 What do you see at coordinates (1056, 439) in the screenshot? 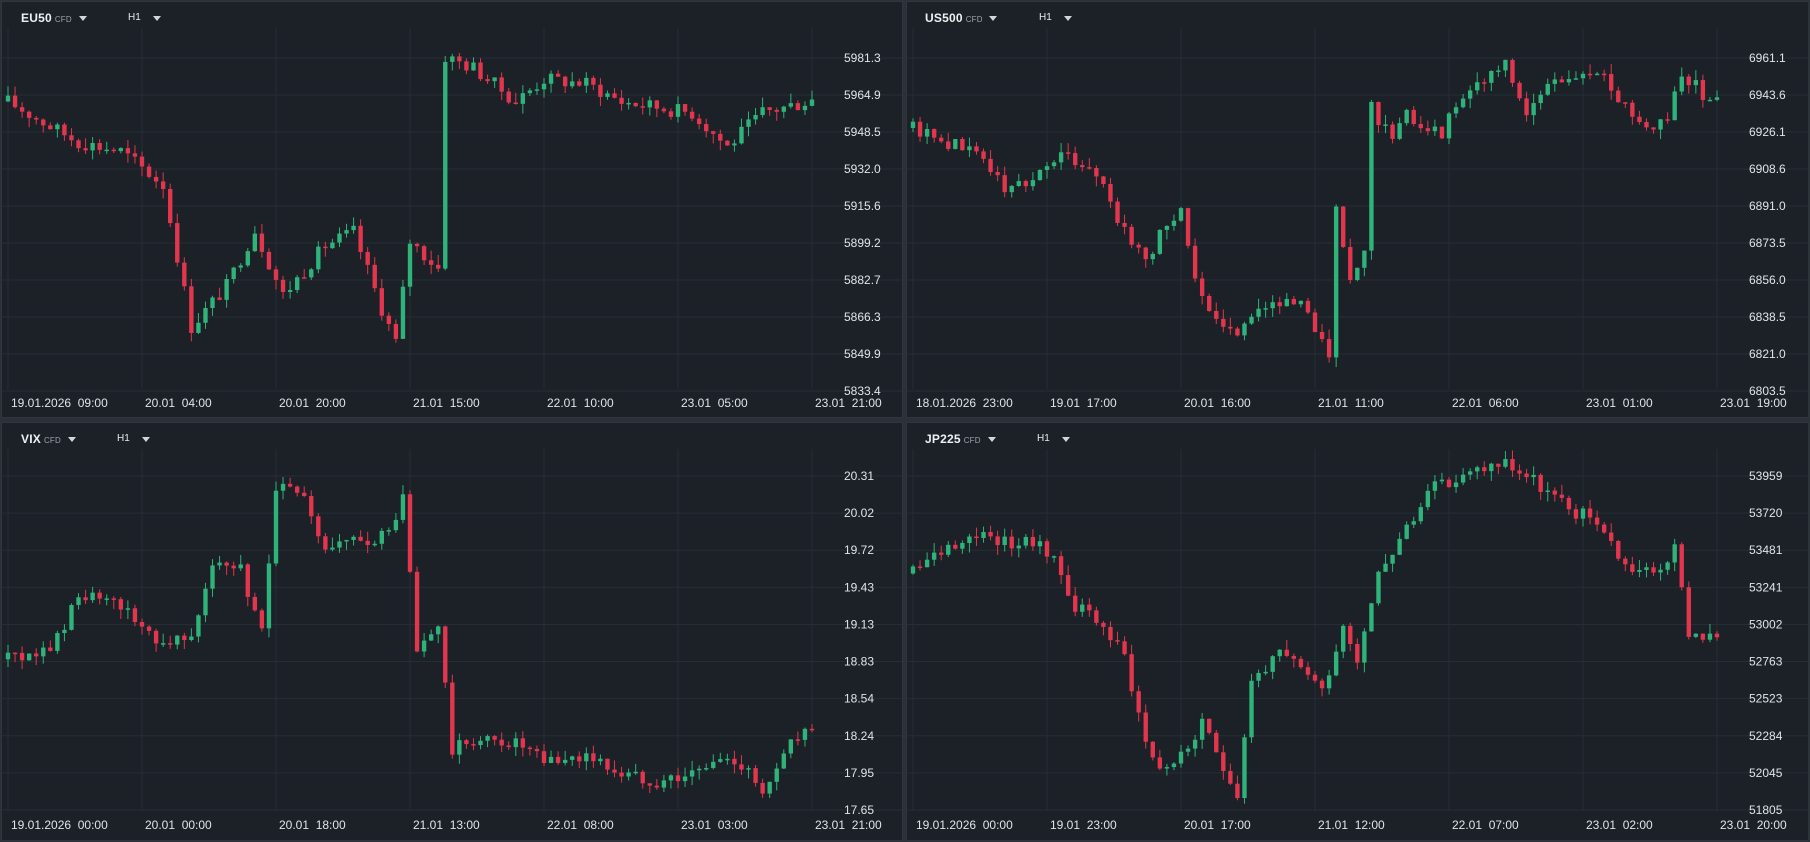
I see `timeframe-selector: H1` at bounding box center [1056, 439].